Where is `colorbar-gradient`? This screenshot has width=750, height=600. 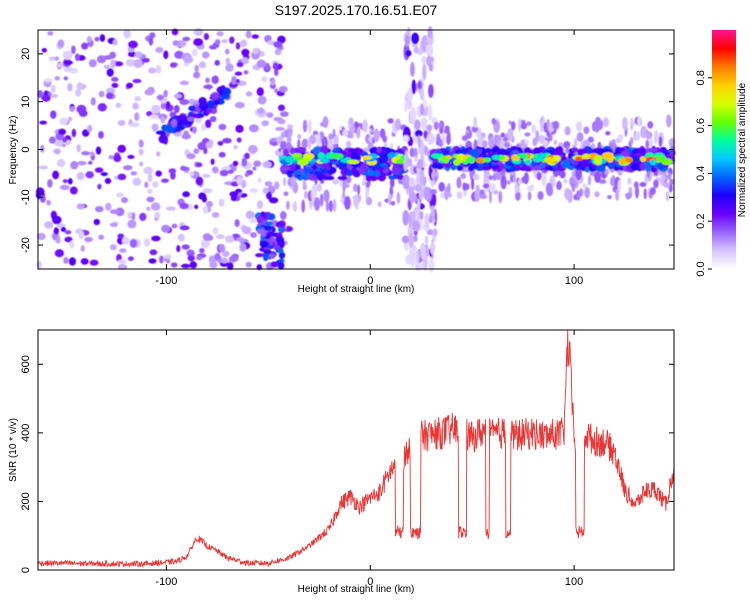
colorbar-gradient is located at coordinates (724, 149).